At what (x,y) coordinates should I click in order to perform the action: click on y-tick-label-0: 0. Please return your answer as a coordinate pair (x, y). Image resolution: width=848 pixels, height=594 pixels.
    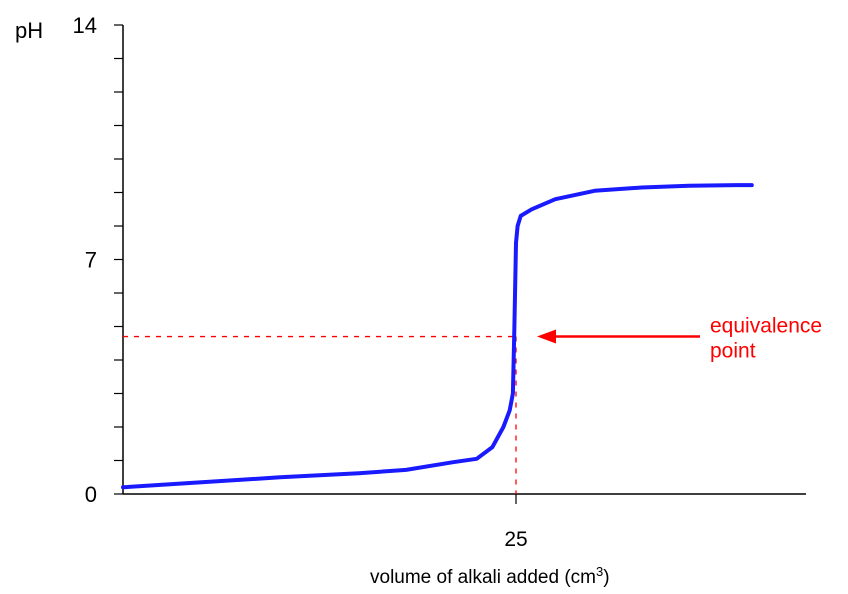
    Looking at the image, I should click on (91, 494).